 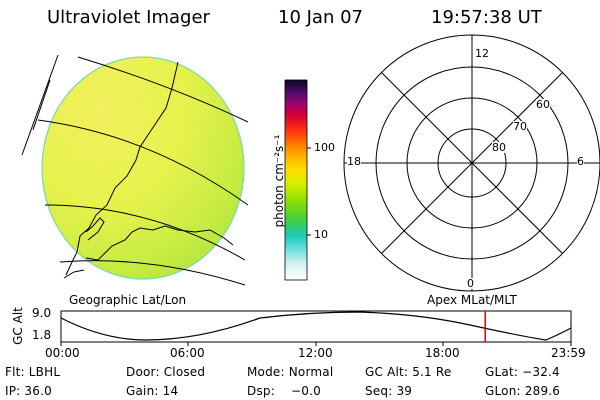 What do you see at coordinates (18, 326) in the screenshot?
I see `alt-ylabel: GC Alt` at bounding box center [18, 326].